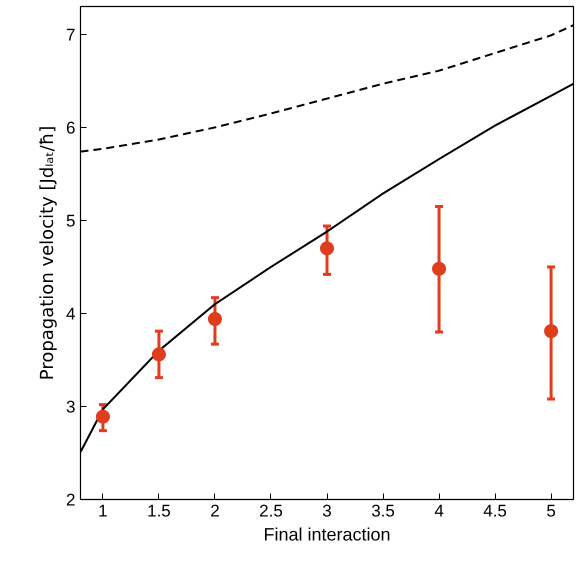 The image size is (577, 574). I want to click on x-tick-label: 3, so click(327, 511).